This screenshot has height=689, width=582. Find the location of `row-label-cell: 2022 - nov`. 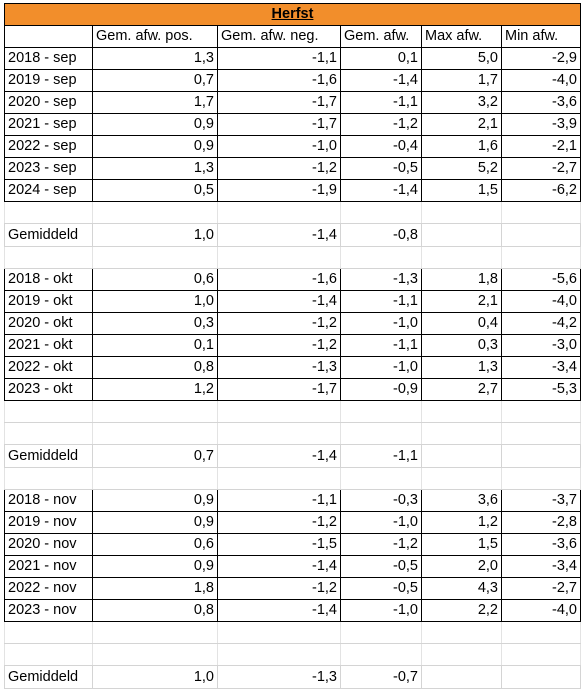

row-label-cell: 2022 - nov is located at coordinates (48, 588).